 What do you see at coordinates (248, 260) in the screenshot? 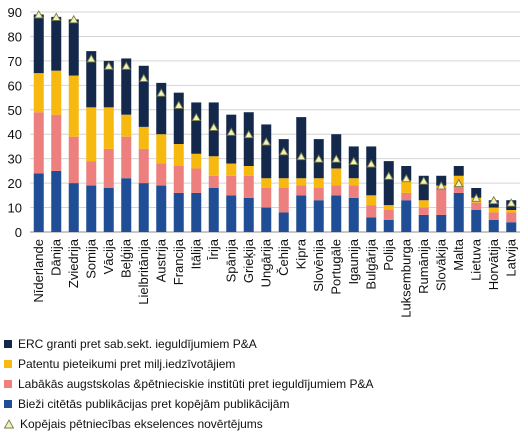
I see `x-tick-label: Grieķija` at bounding box center [248, 260].